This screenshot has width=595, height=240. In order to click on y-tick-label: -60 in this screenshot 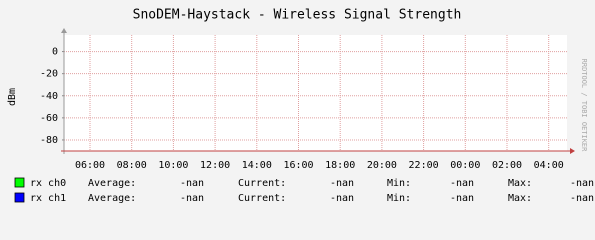, I will do `click(49, 118)`.